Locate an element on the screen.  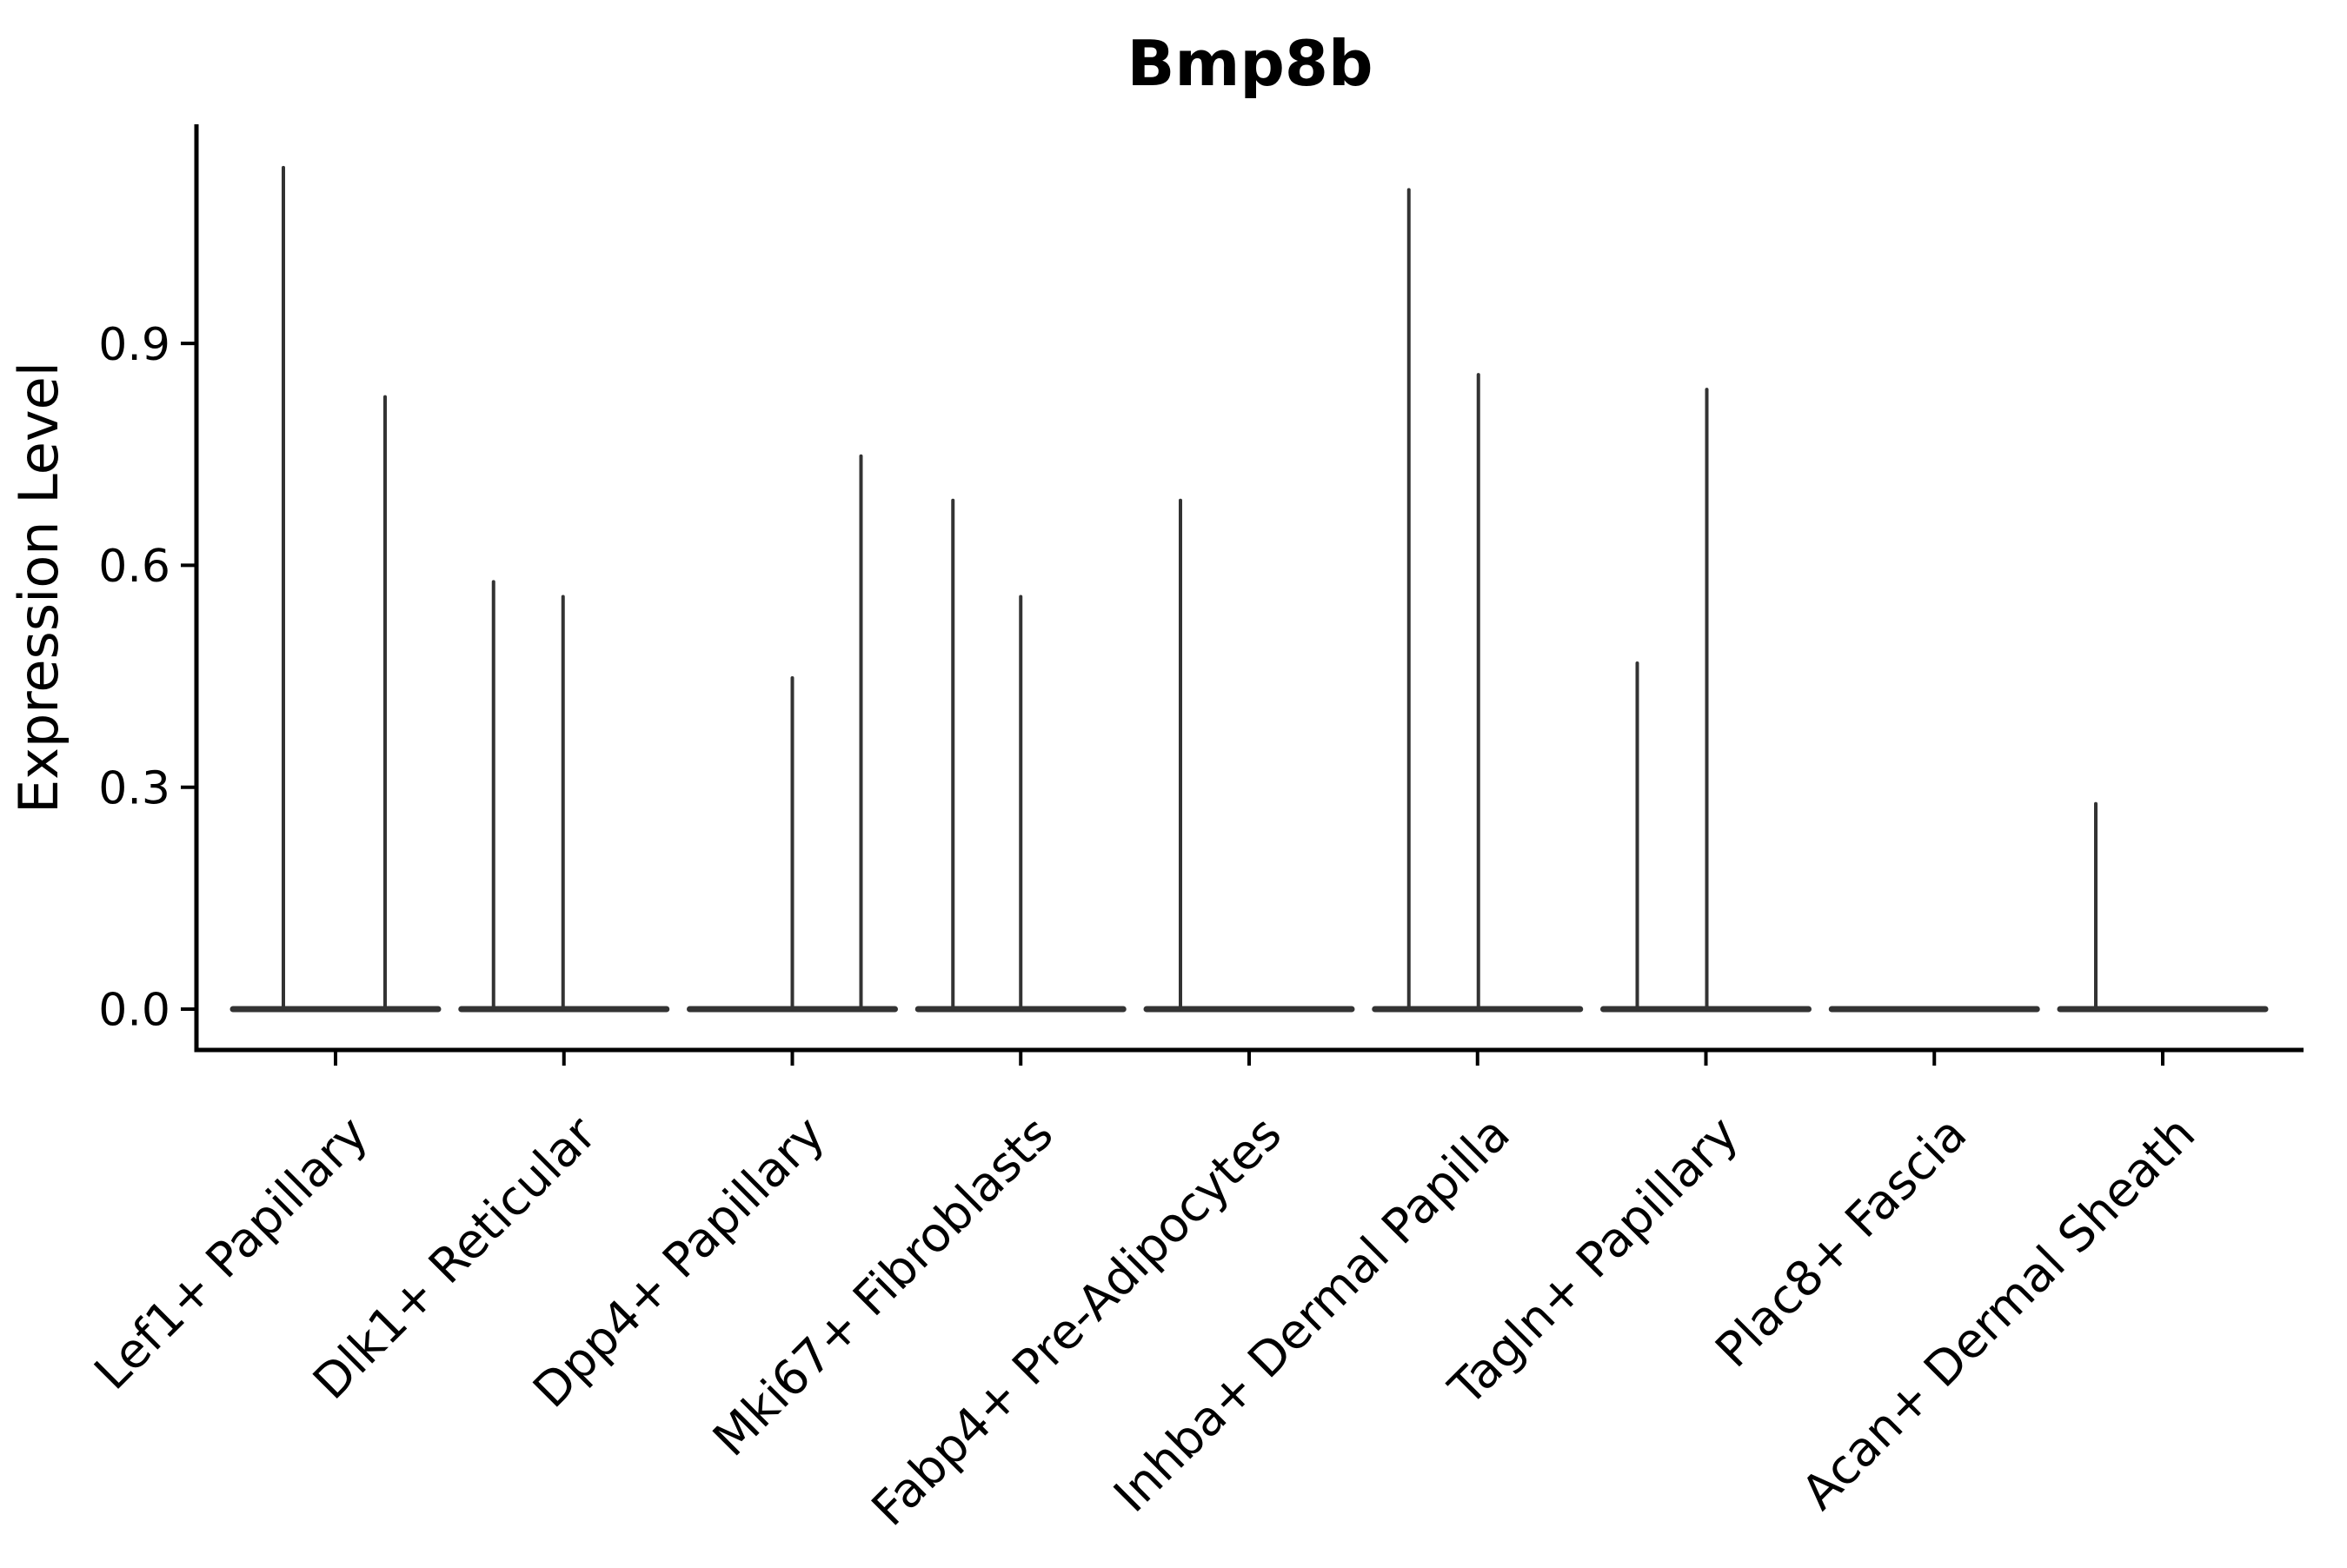
x-tick-label: Acan+ Dermal Sheath is located at coordinates (1998, 1313).